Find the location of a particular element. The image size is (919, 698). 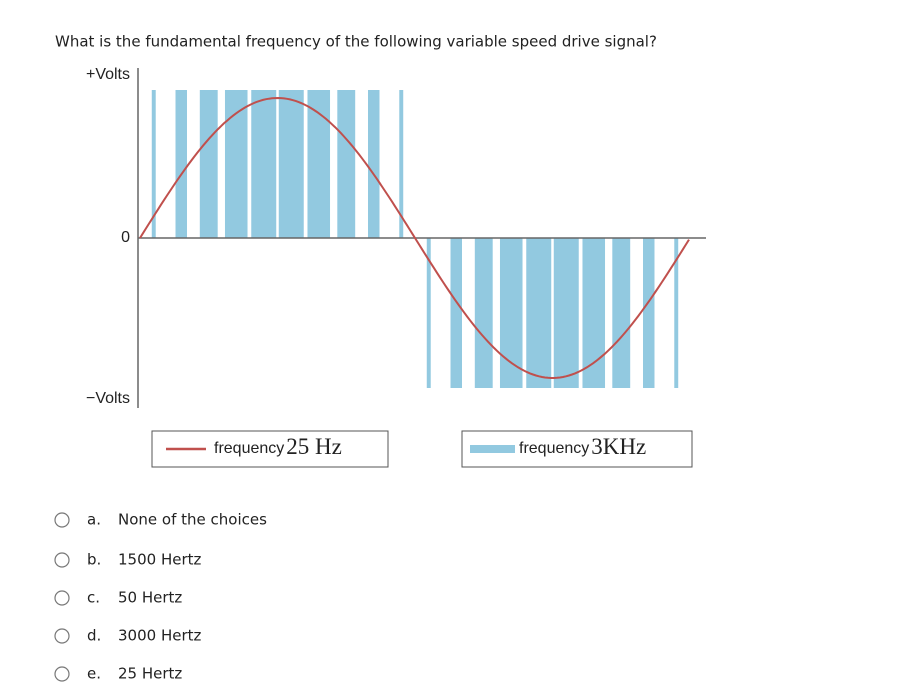

option-letter: a. is located at coordinates (94, 520).